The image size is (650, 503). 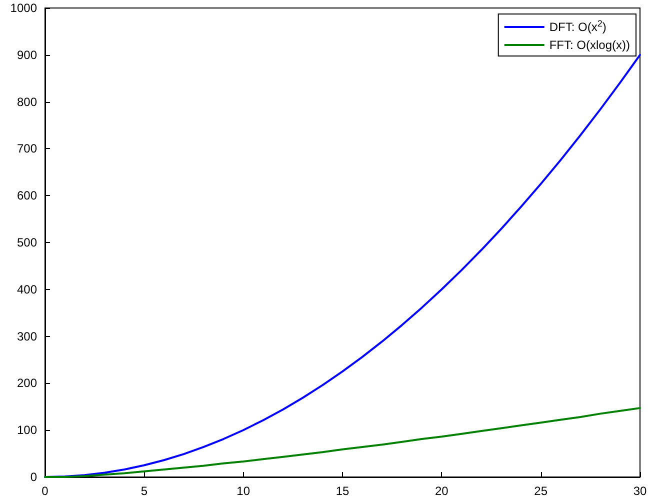 What do you see at coordinates (343, 491) in the screenshot?
I see `x-tick-label: 15` at bounding box center [343, 491].